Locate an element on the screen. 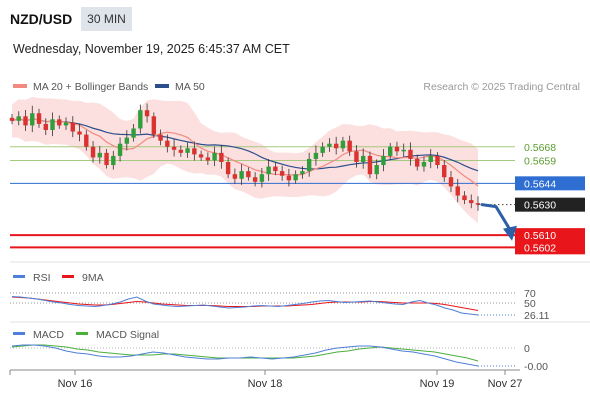 This screenshot has height=400, width=590. x-axis: Nov 16 Nov 18 Nov 19 Nov 27 is located at coordinates (266, 380).